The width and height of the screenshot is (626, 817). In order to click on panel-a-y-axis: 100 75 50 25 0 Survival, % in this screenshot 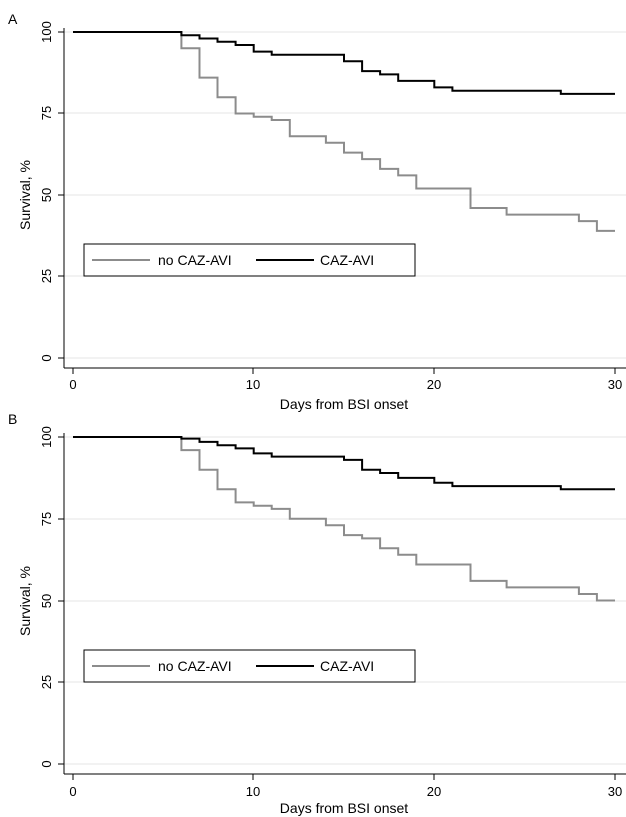, I will do `click(41, 194)`.